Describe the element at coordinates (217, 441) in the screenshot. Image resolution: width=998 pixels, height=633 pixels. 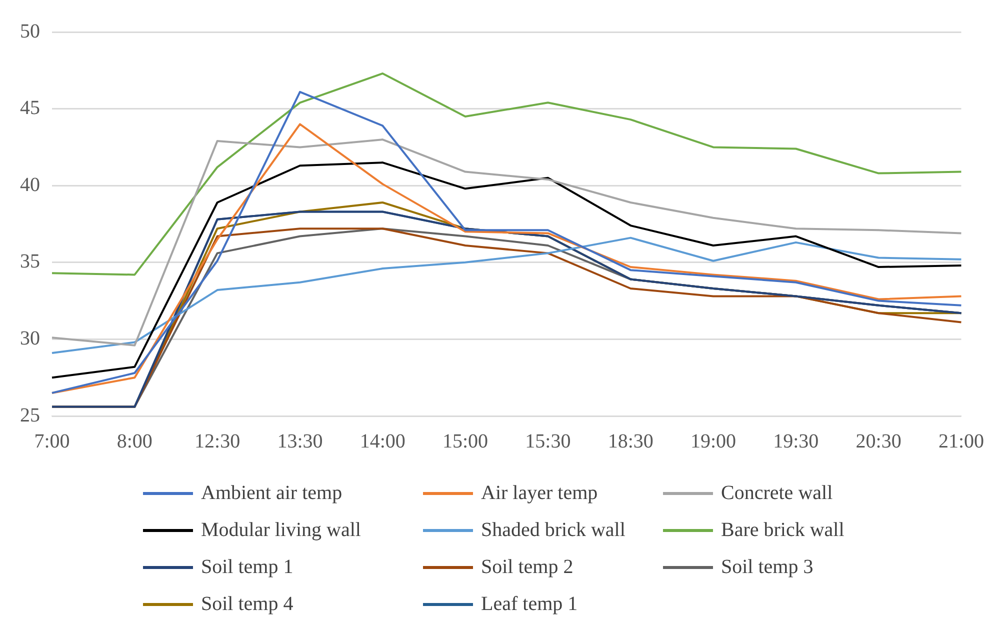
I see `x-tick-label: 12:30` at that location.